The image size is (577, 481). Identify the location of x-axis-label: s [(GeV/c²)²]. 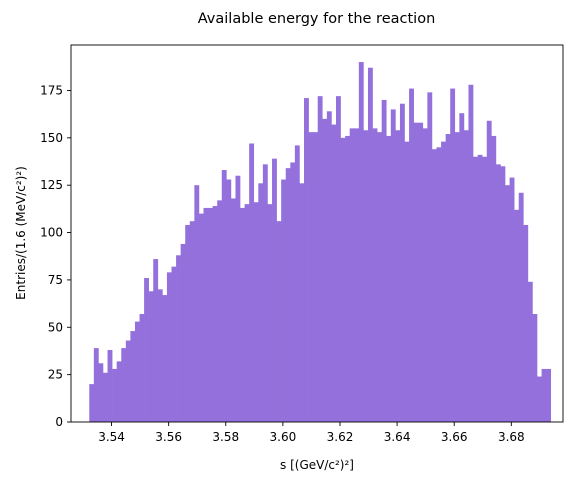
(317, 465).